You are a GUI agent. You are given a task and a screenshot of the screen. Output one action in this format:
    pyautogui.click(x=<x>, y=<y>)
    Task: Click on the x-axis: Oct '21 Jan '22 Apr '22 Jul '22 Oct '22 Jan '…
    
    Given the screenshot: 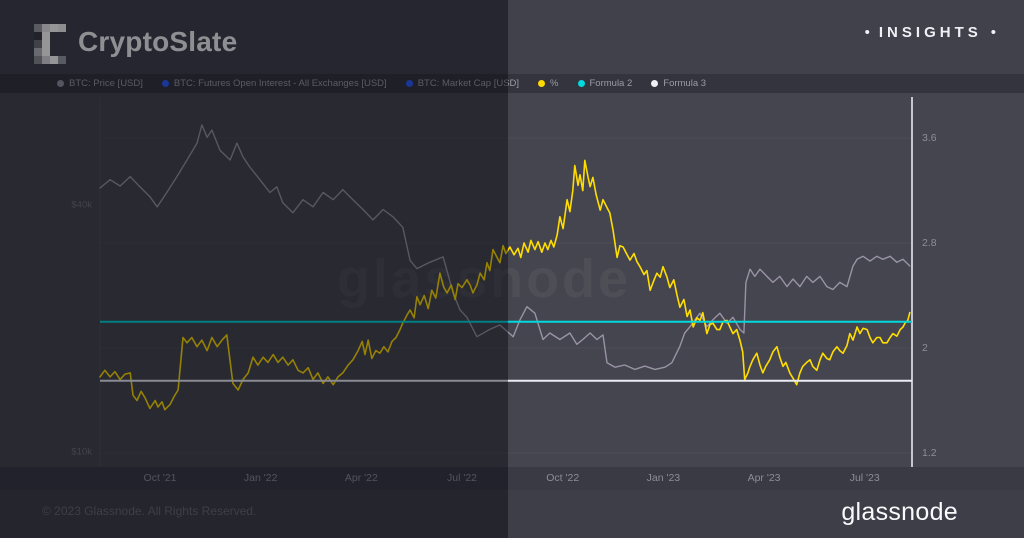 What is the action you would take?
    pyautogui.click(x=512, y=478)
    